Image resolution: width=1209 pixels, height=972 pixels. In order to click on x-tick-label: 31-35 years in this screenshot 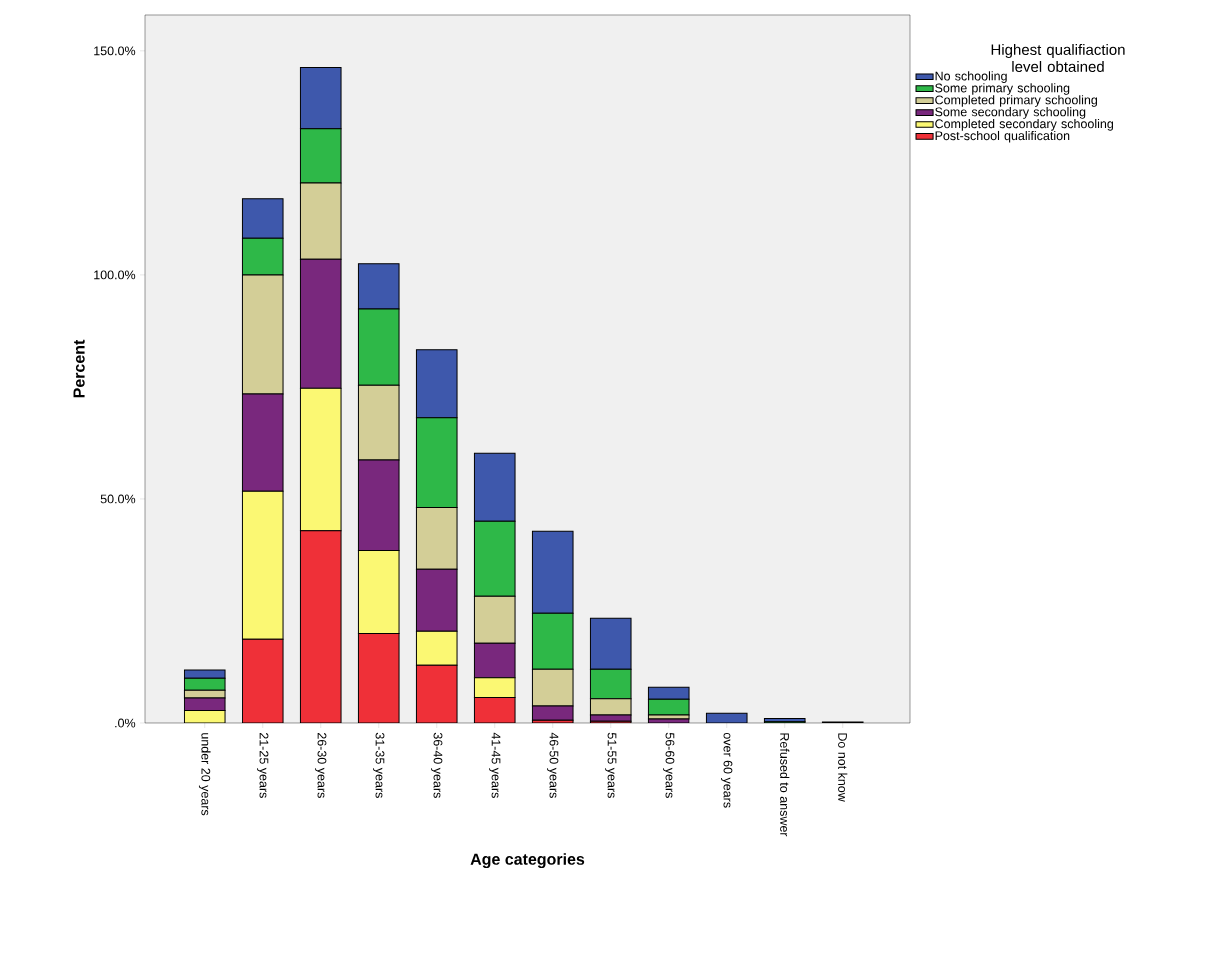, I will do `click(379, 765)`.